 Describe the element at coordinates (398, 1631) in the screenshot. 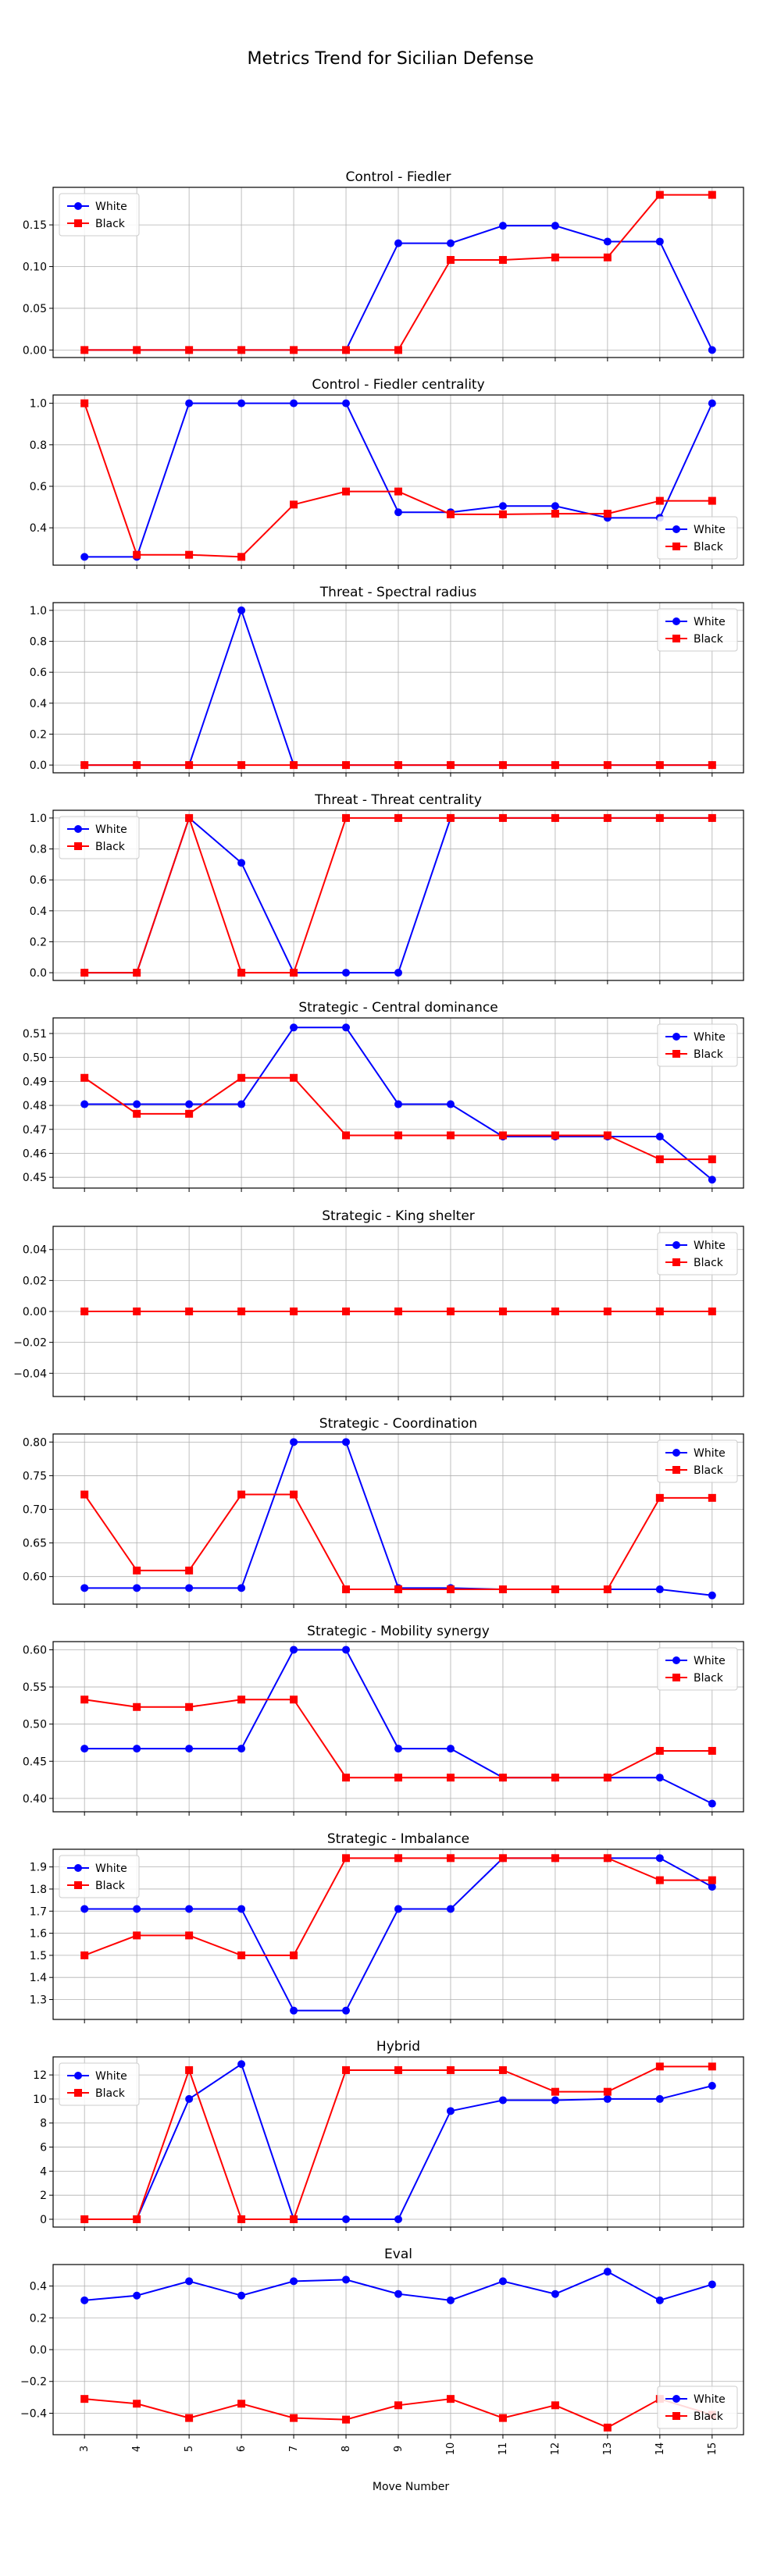

I see `subplot-title: Strategic - Mobility synergy` at that location.